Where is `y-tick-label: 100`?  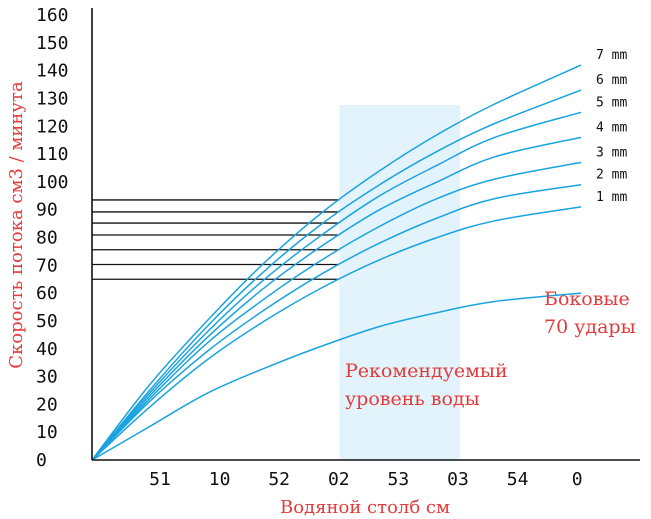 y-tick-label: 100 is located at coordinates (52, 182).